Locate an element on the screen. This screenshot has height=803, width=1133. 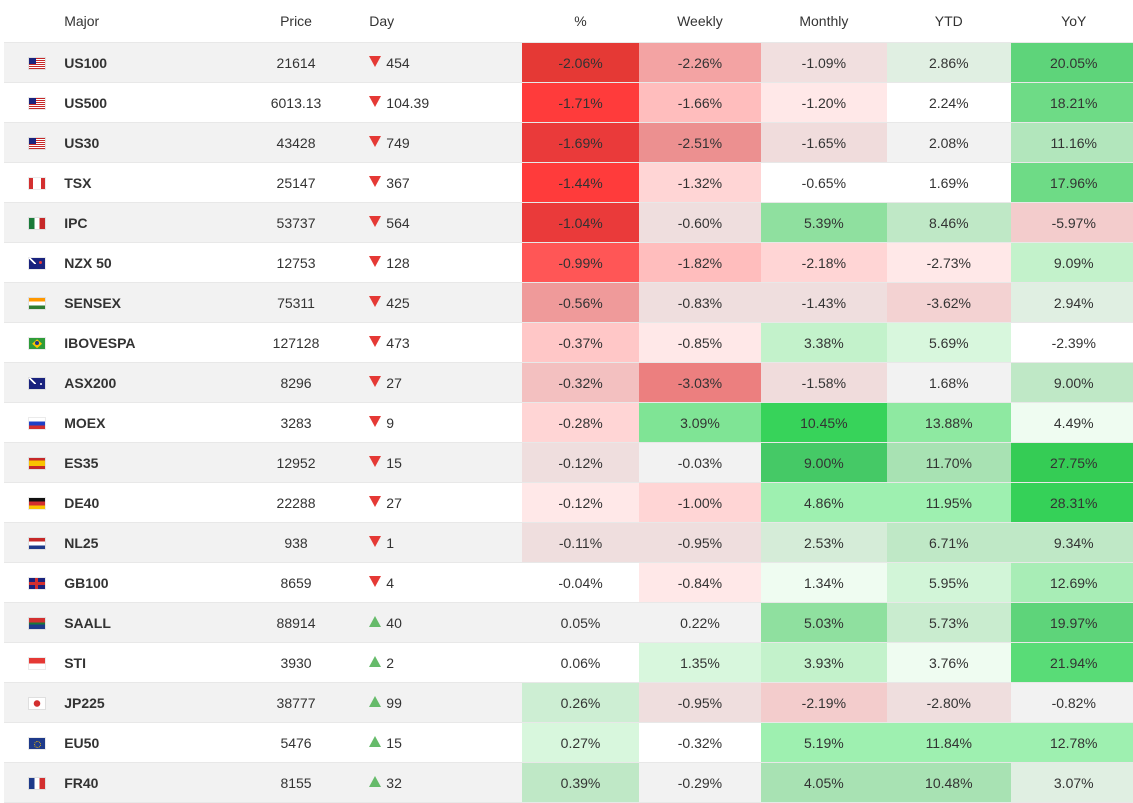
nz-flag-icon is located at coordinates (37, 263).